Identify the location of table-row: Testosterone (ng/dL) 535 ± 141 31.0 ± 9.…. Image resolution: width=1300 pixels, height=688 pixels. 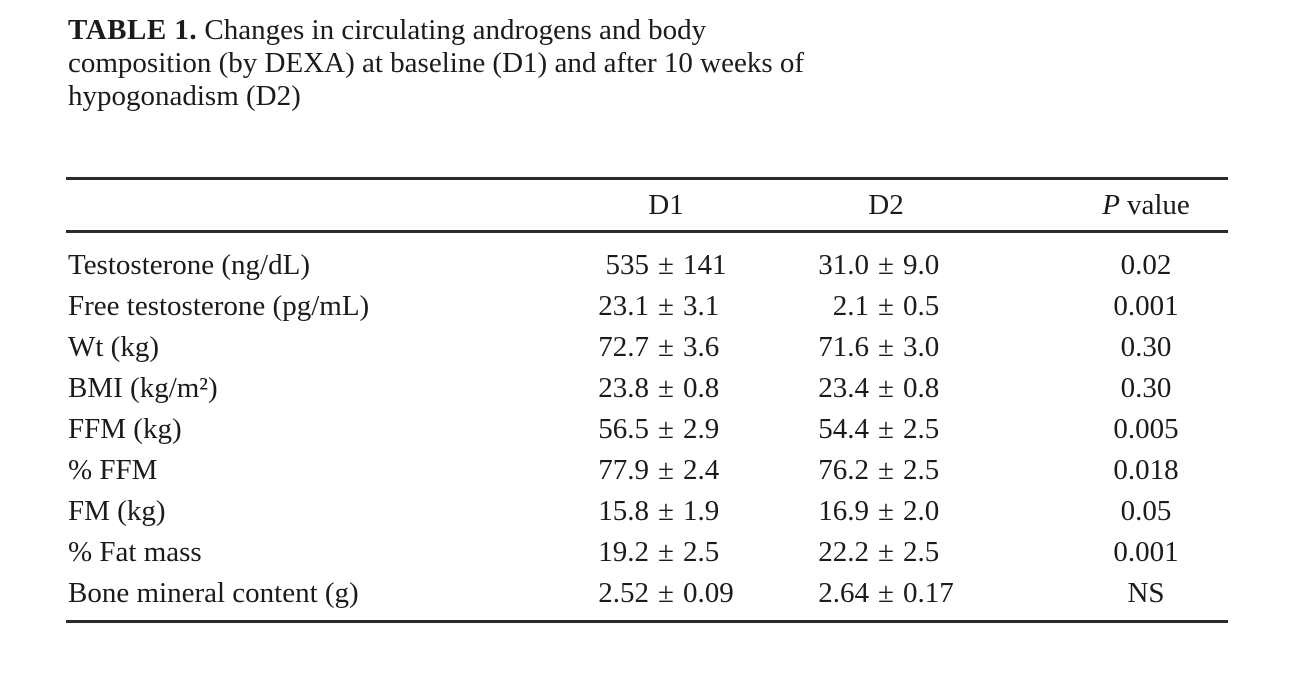
(647, 265).